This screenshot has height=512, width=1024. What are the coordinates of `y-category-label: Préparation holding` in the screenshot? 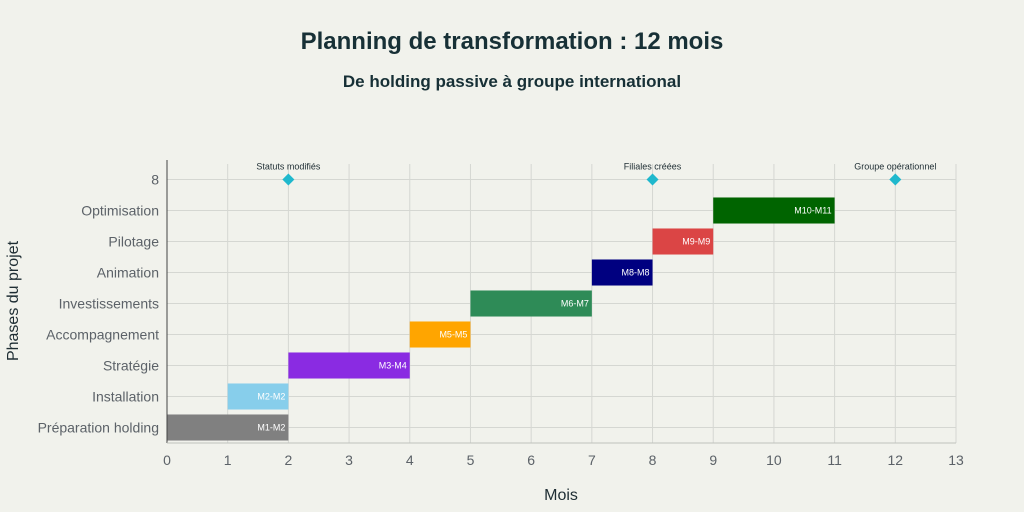 It's located at (98, 428).